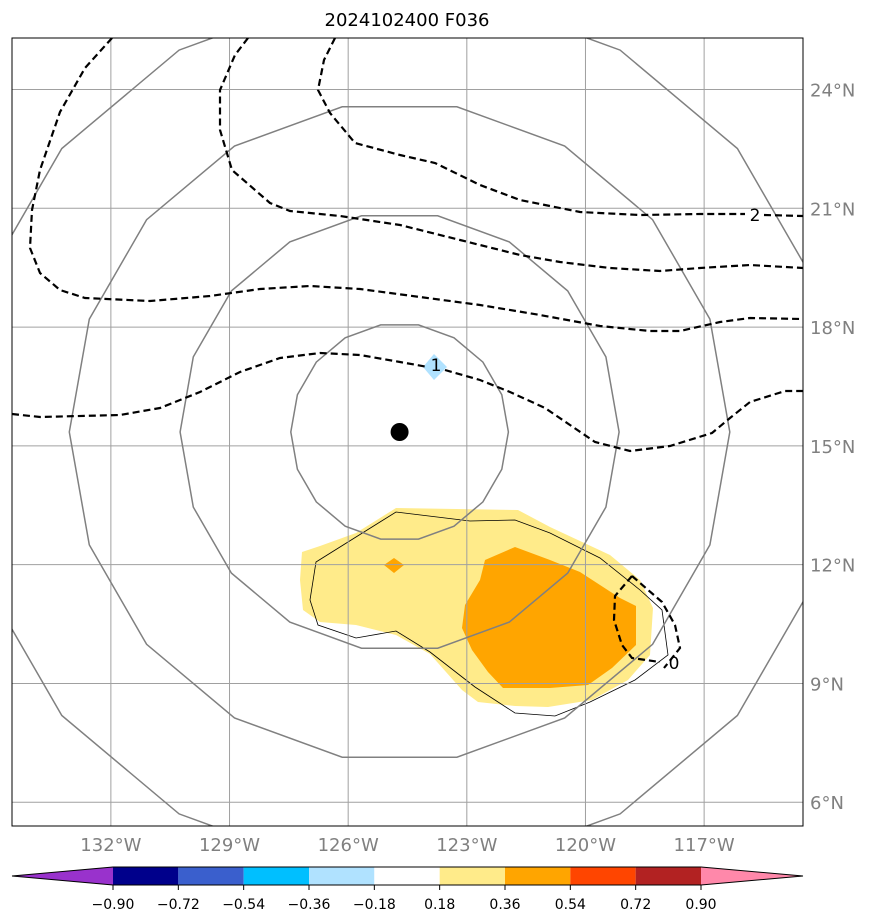  Describe the element at coordinates (466, 845) in the screenshot. I see `lon-tick-label: 123°W` at that location.